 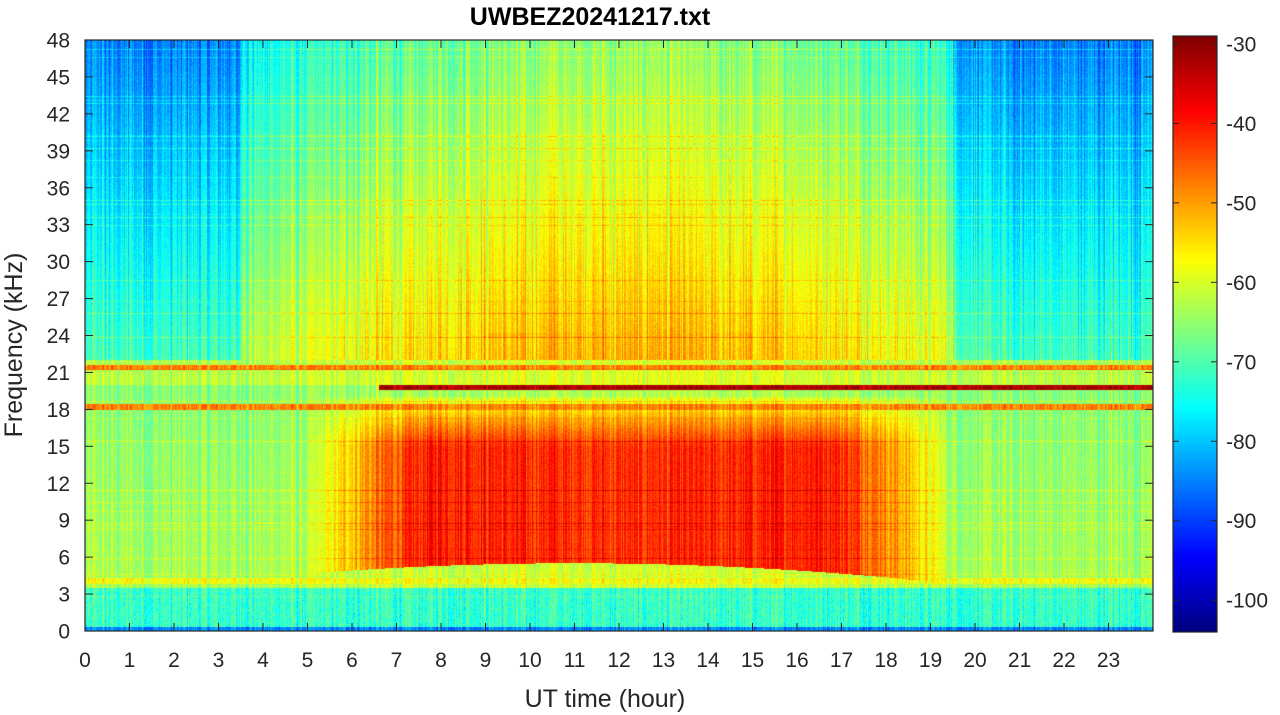 I want to click on y-tick-label: 0, so click(x=64, y=632).